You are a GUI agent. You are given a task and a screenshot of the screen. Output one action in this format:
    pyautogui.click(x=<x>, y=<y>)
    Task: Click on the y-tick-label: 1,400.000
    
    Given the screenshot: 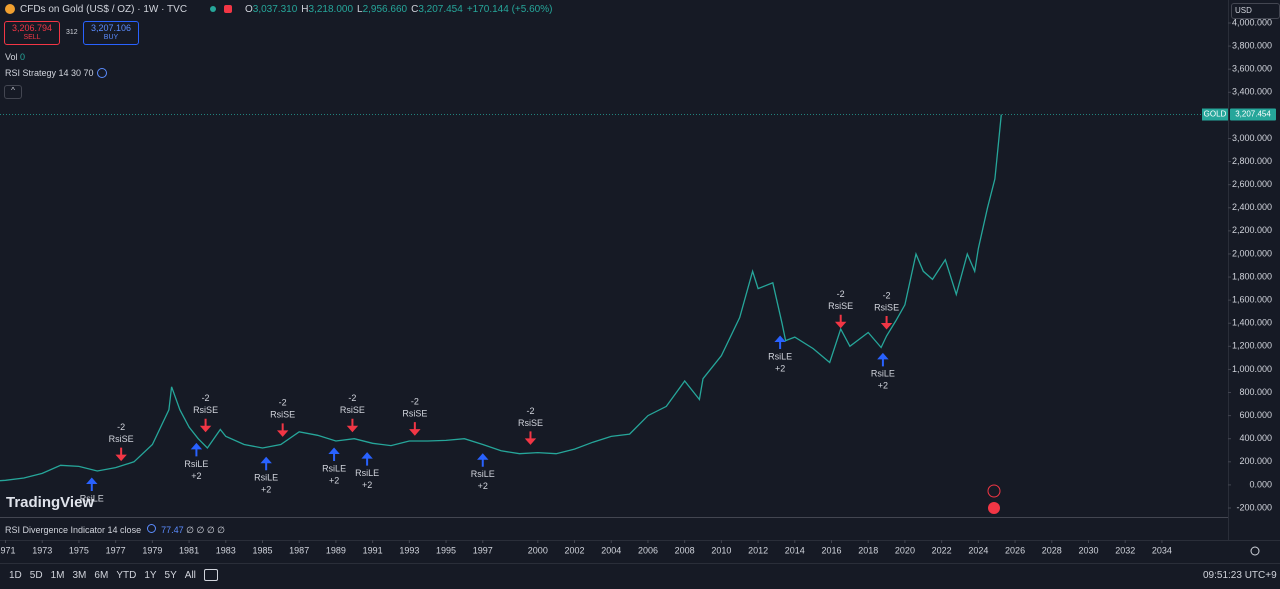 What is the action you would take?
    pyautogui.click(x=1252, y=323)
    